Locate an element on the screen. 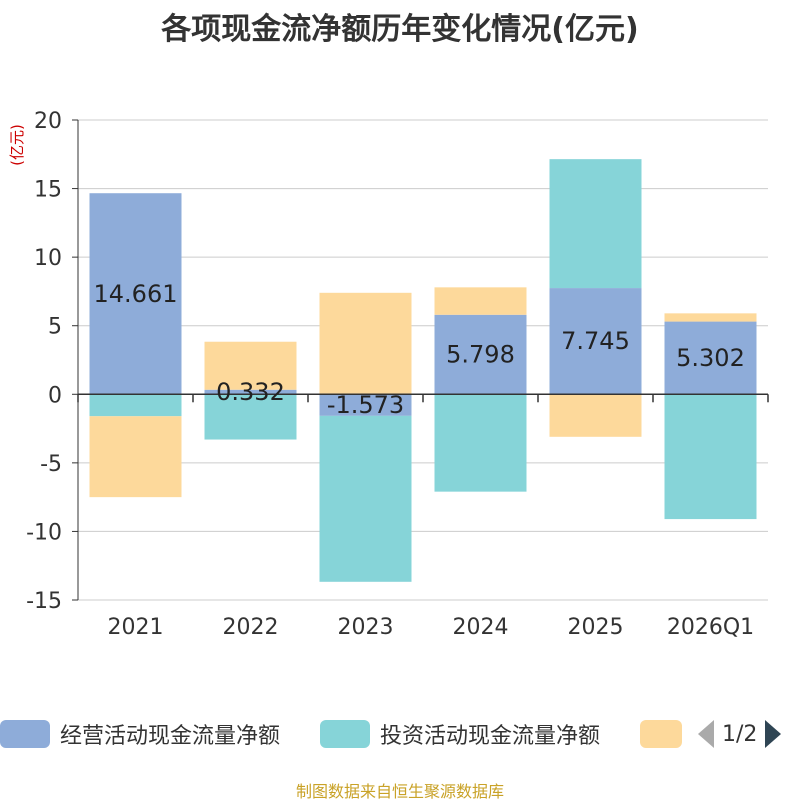 The height and width of the screenshot is (802, 800). y-tick-label: 15 is located at coordinates (48, 190).